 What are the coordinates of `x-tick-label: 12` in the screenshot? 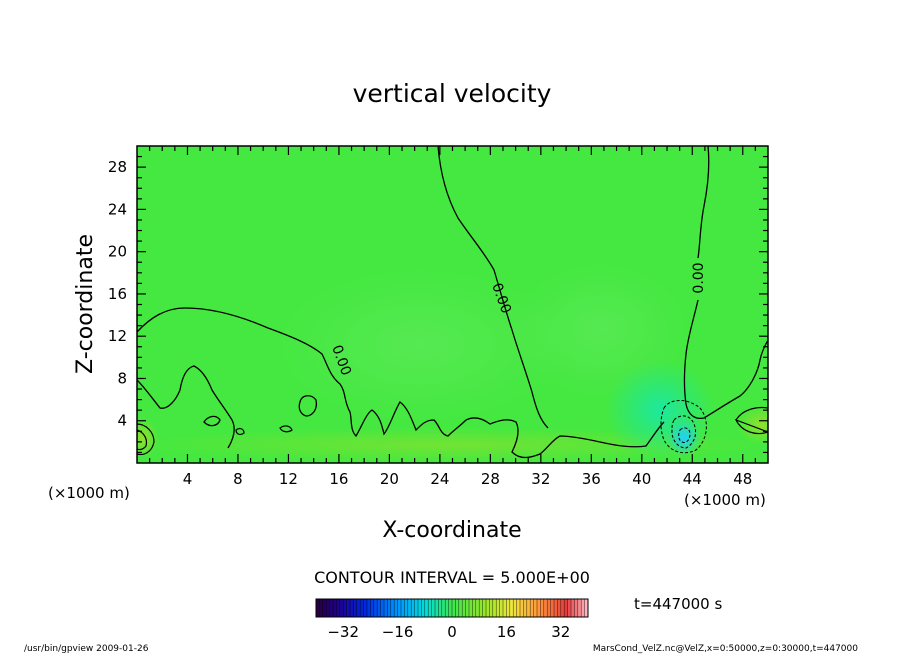 It's located at (288, 479).